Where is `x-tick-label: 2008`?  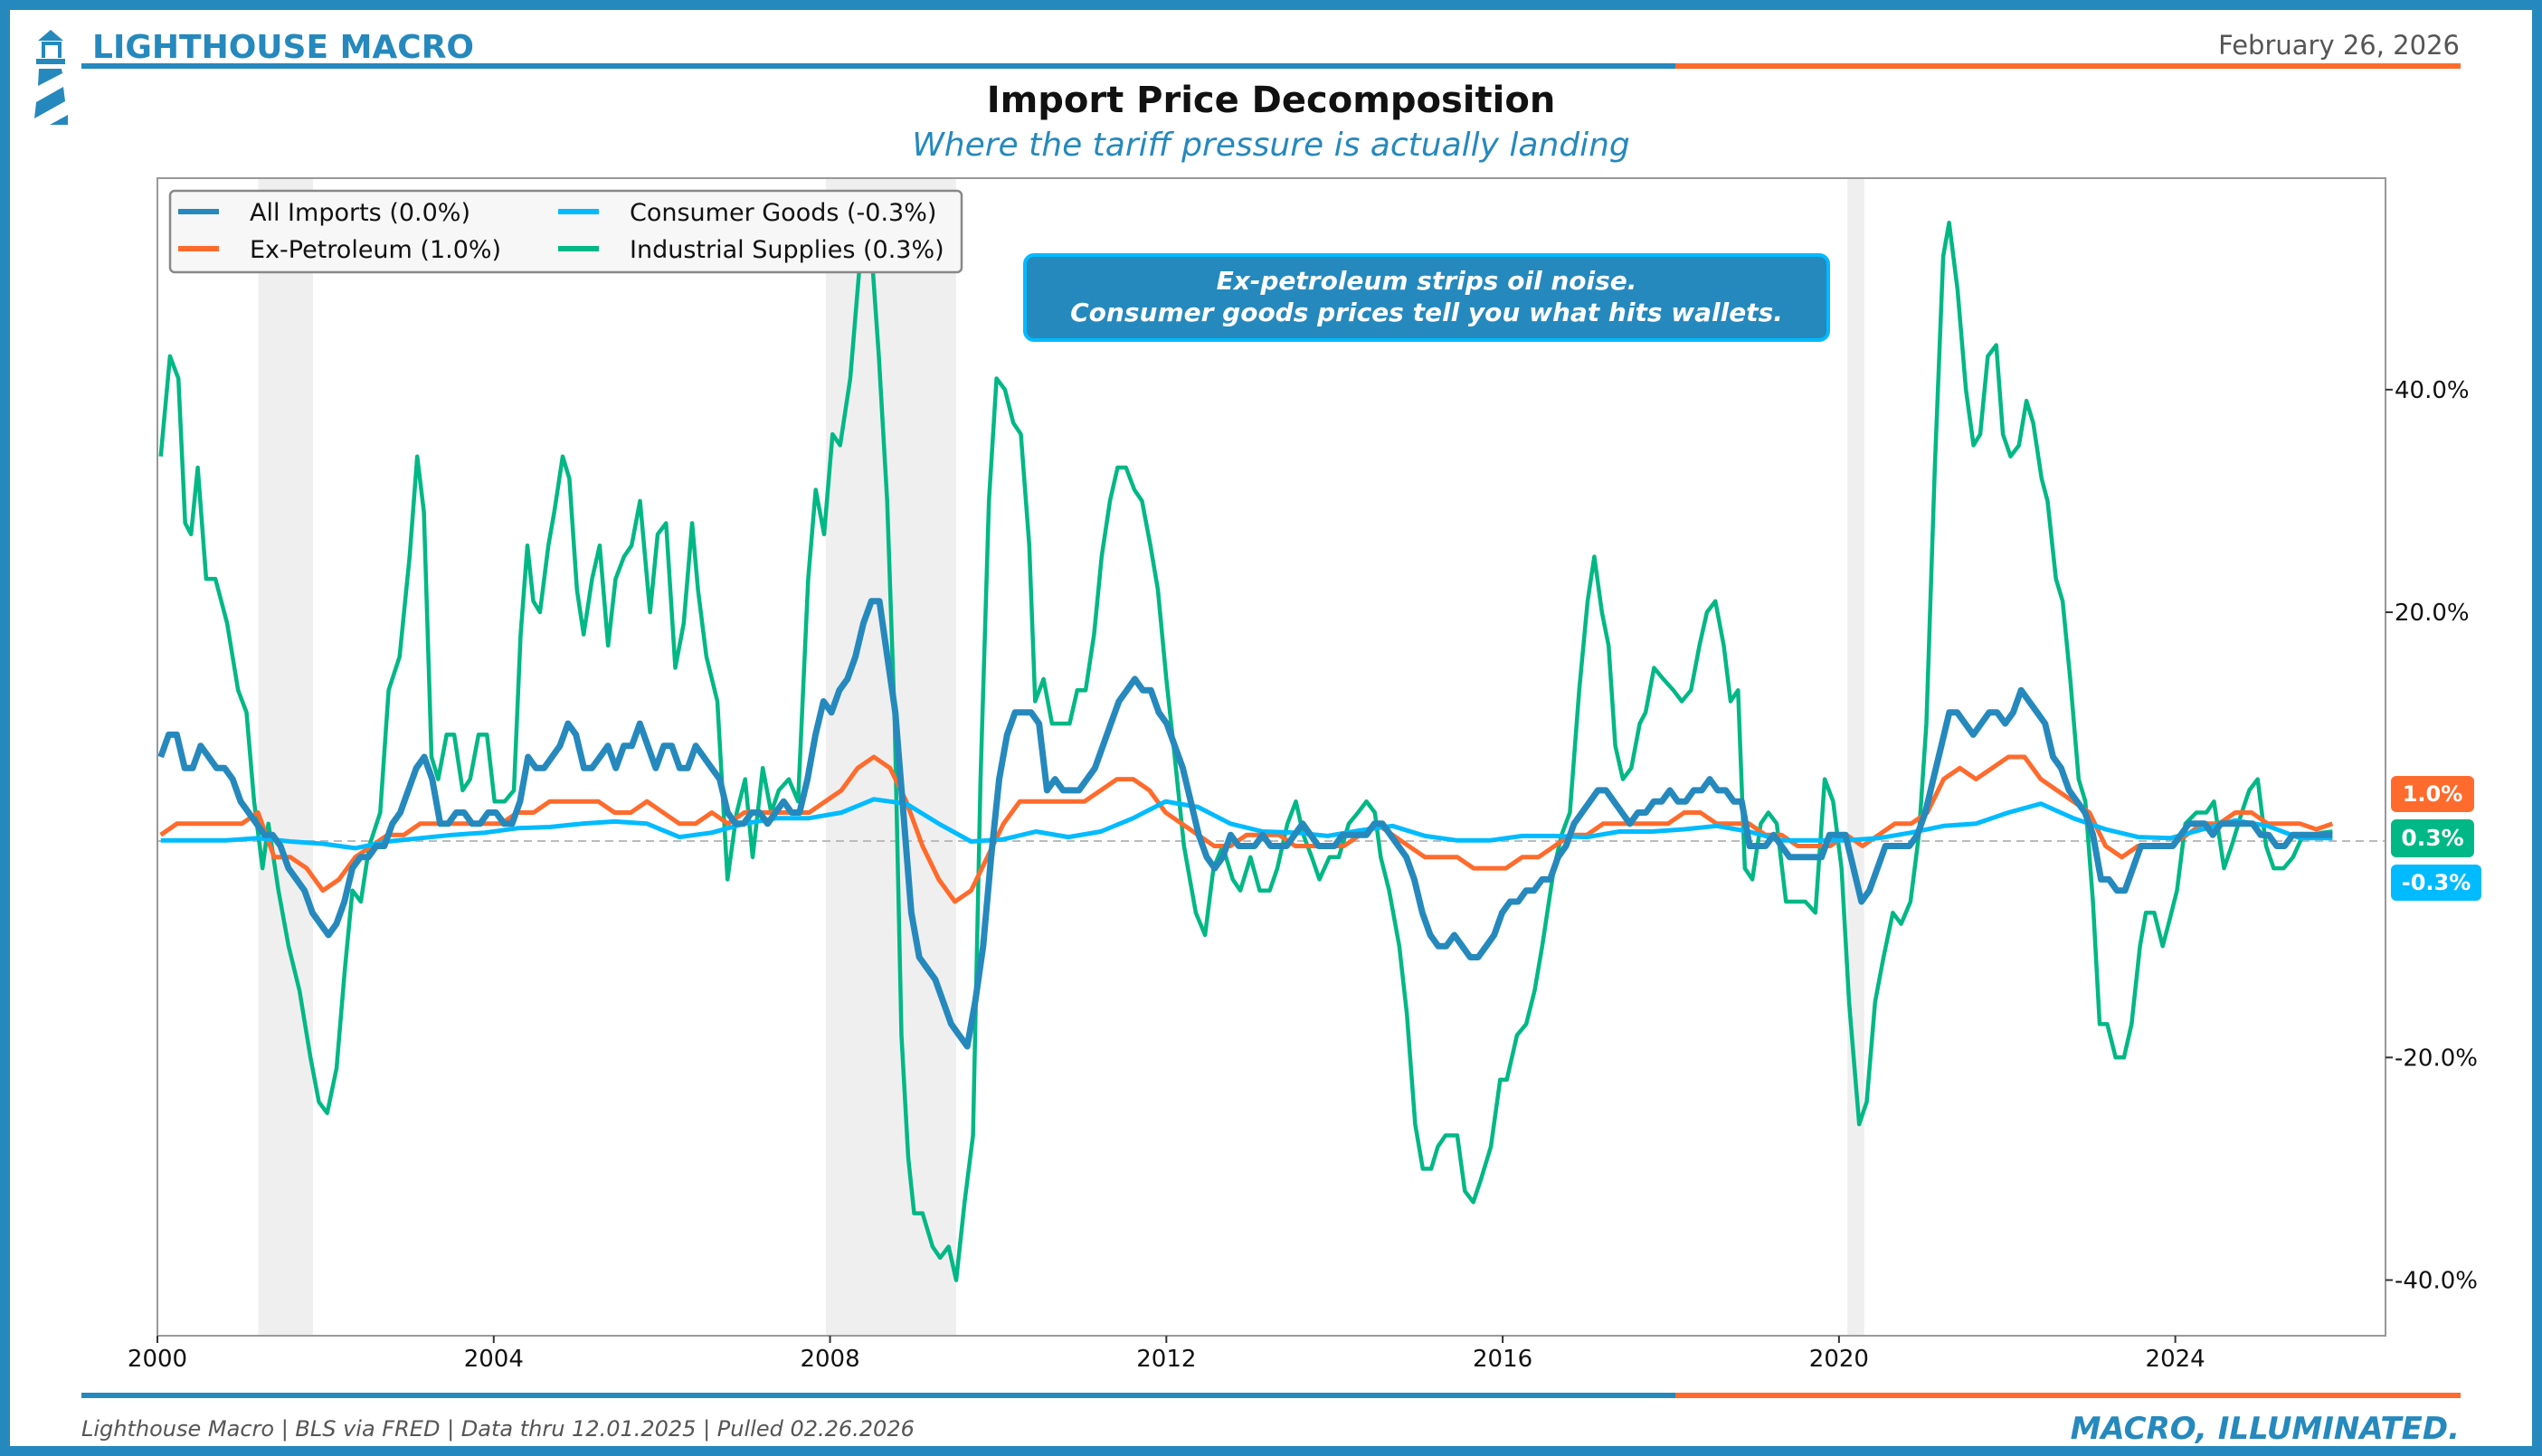 x-tick-label: 2008 is located at coordinates (829, 1359).